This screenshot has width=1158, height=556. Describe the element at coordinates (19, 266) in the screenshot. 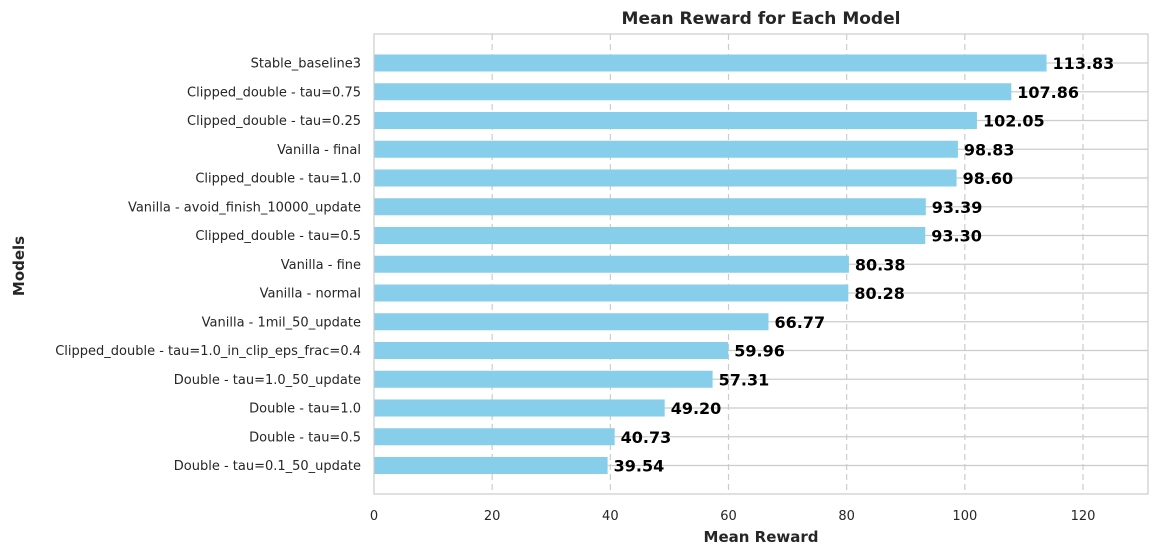

I see `y-axis-label: Models` at that location.